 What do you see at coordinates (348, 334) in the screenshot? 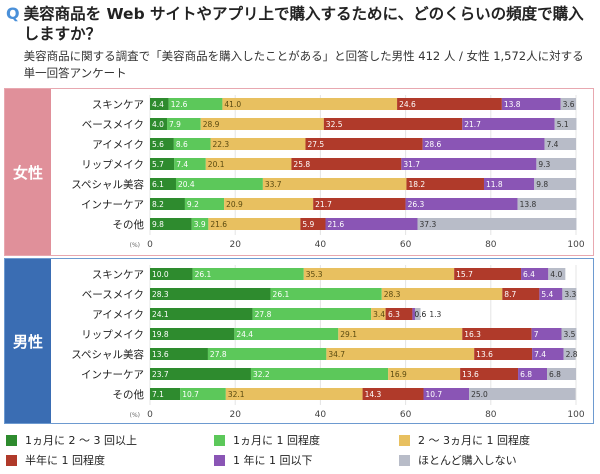
I see `data-label: 29.1` at bounding box center [348, 334].